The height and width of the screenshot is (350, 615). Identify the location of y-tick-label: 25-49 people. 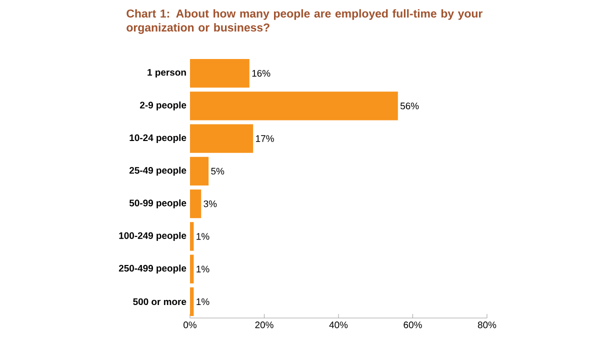
(157, 171).